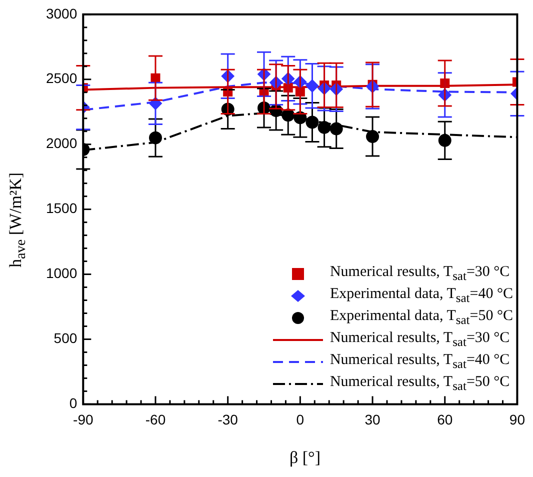  I want to click on x-tick-label: 90, so click(517, 419).